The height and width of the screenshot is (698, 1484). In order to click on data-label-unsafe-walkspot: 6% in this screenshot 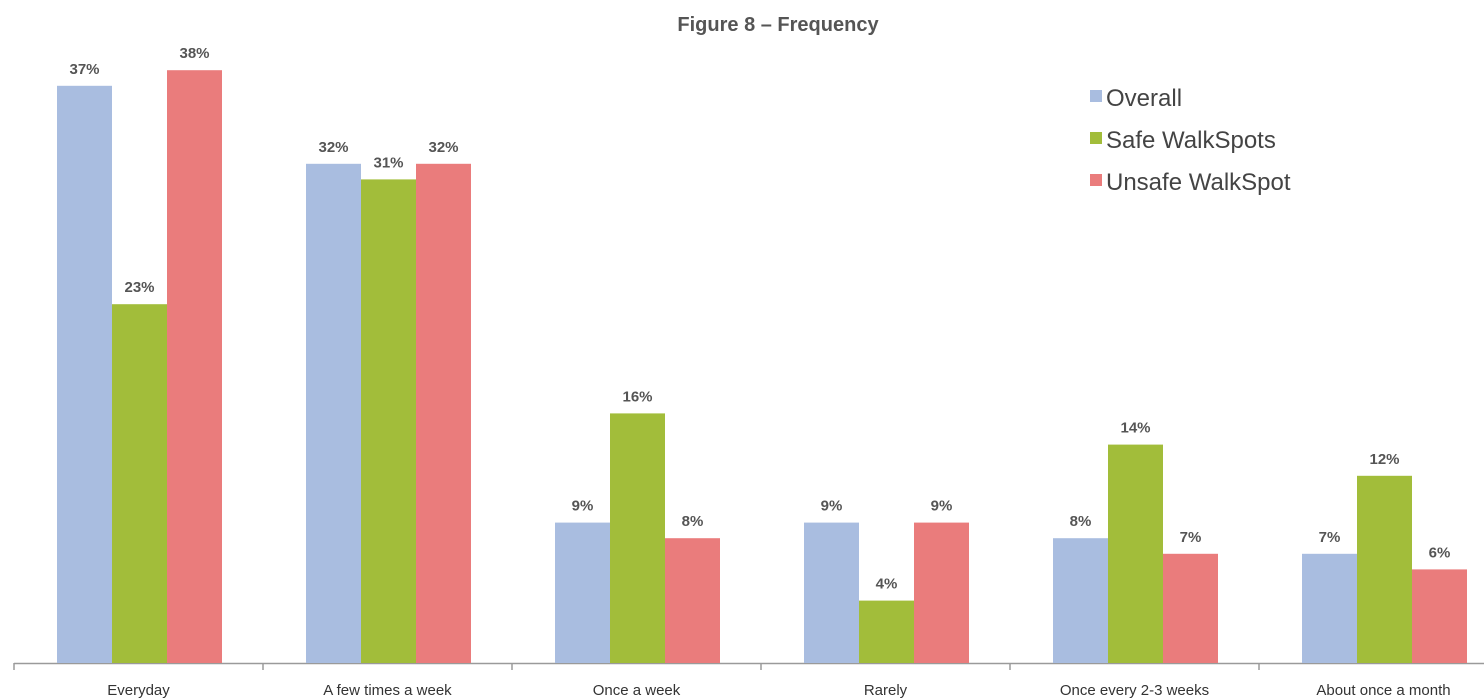, I will do `click(1440, 552)`.